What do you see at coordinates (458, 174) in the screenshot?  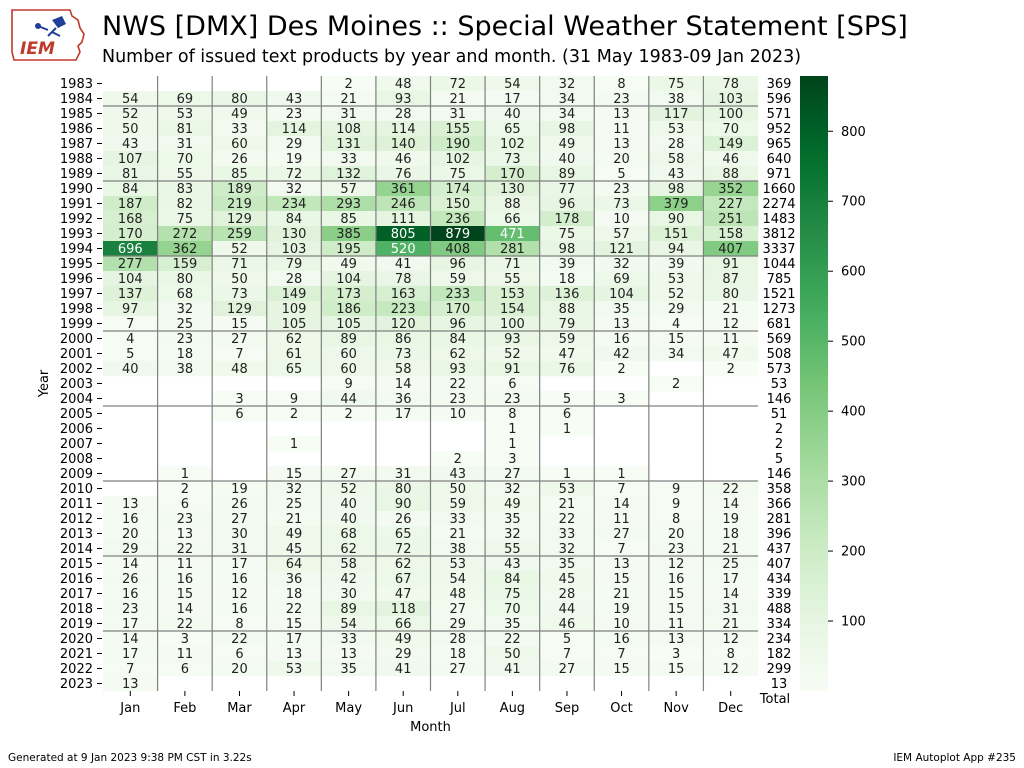 I see `cell-1989-Jul` at bounding box center [458, 174].